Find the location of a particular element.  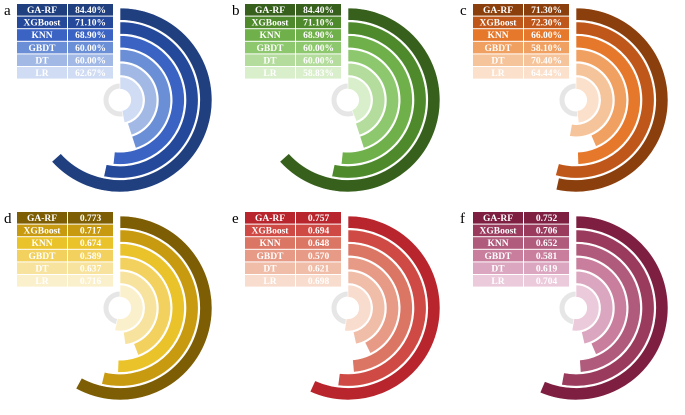

legend-model-value: 0.698 is located at coordinates (319, 282).